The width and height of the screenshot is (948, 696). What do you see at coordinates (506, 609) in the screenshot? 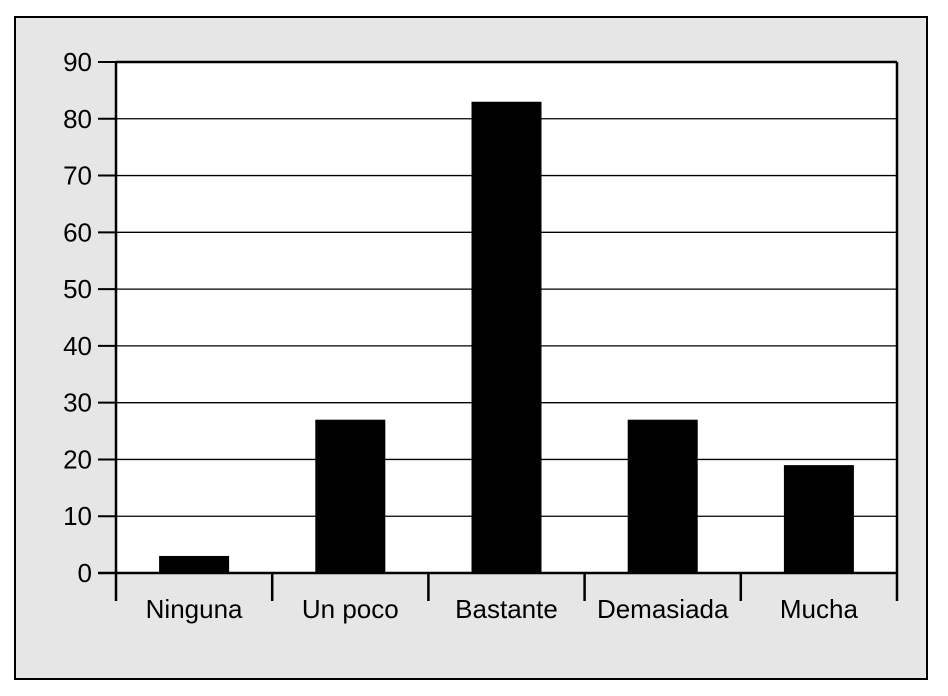
I see `x-tick-label: Bastante` at bounding box center [506, 609].